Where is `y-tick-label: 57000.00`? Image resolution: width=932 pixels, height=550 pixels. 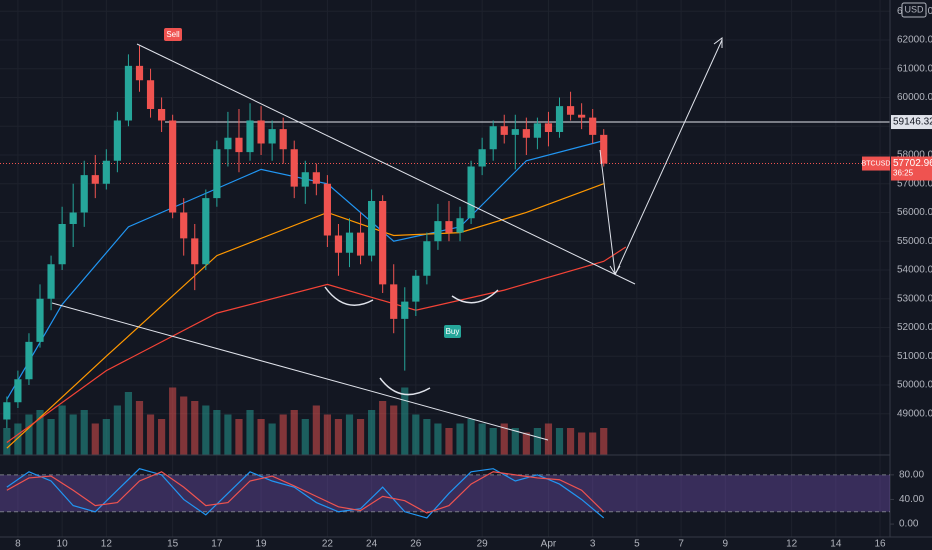
y-tick-label: 57000.00 is located at coordinates (914, 183).